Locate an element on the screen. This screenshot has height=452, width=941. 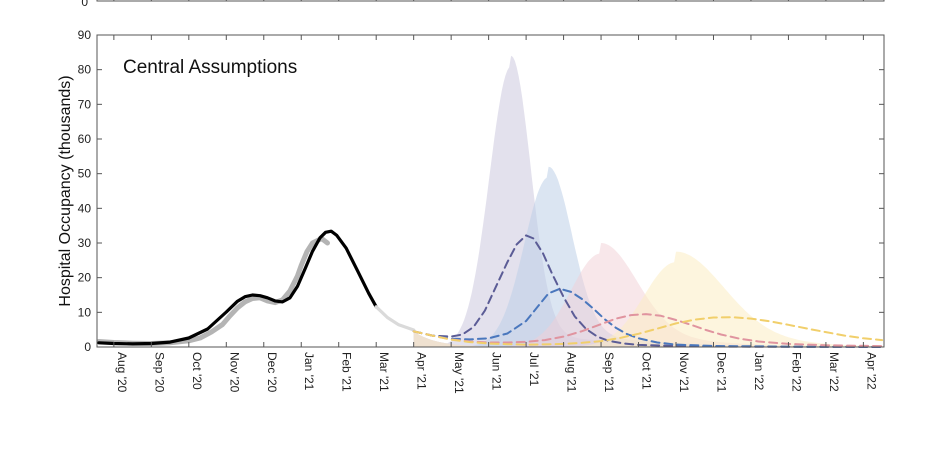
x-tick-label: Oct '21 is located at coordinates (647, 371).